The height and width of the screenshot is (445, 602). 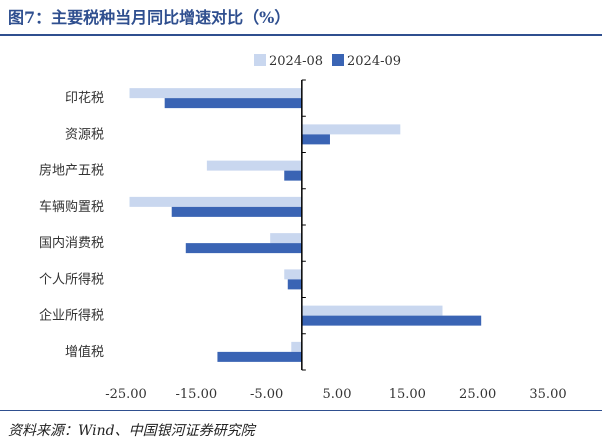 I want to click on axis-group, so click(x=303, y=225).